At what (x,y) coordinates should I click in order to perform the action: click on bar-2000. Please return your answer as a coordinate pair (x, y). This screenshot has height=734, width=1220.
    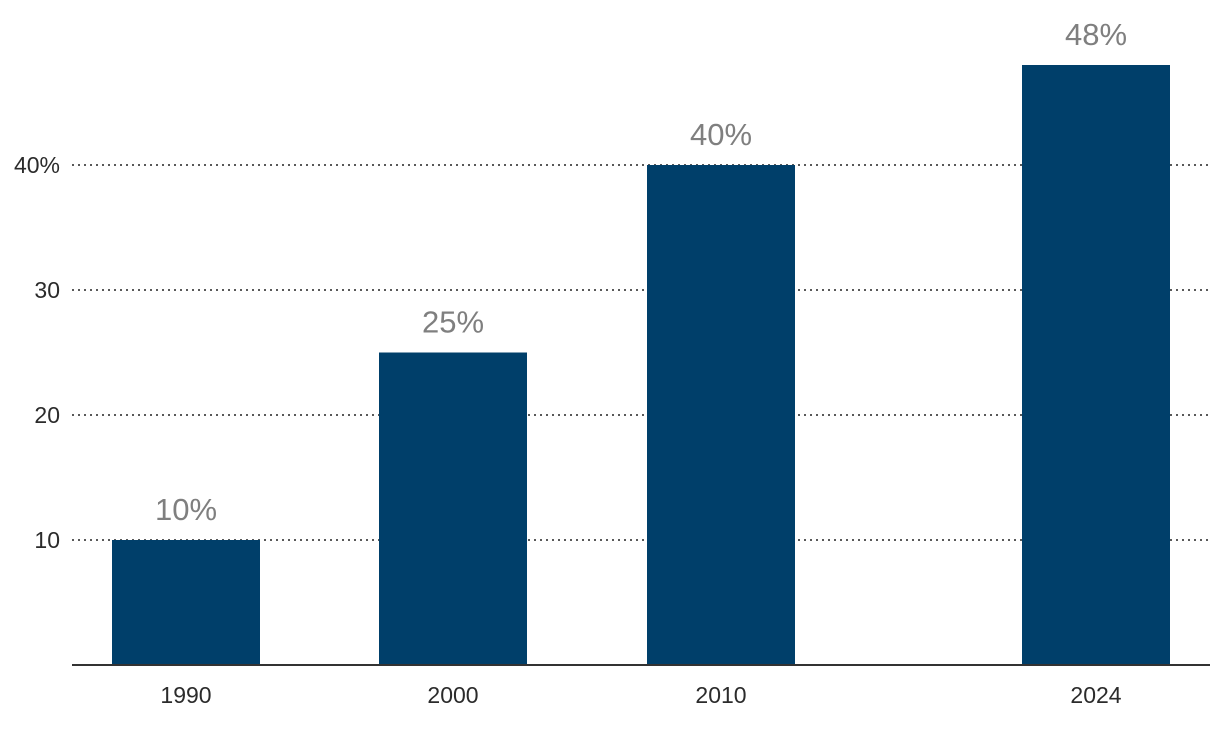
    Looking at the image, I should click on (453, 508).